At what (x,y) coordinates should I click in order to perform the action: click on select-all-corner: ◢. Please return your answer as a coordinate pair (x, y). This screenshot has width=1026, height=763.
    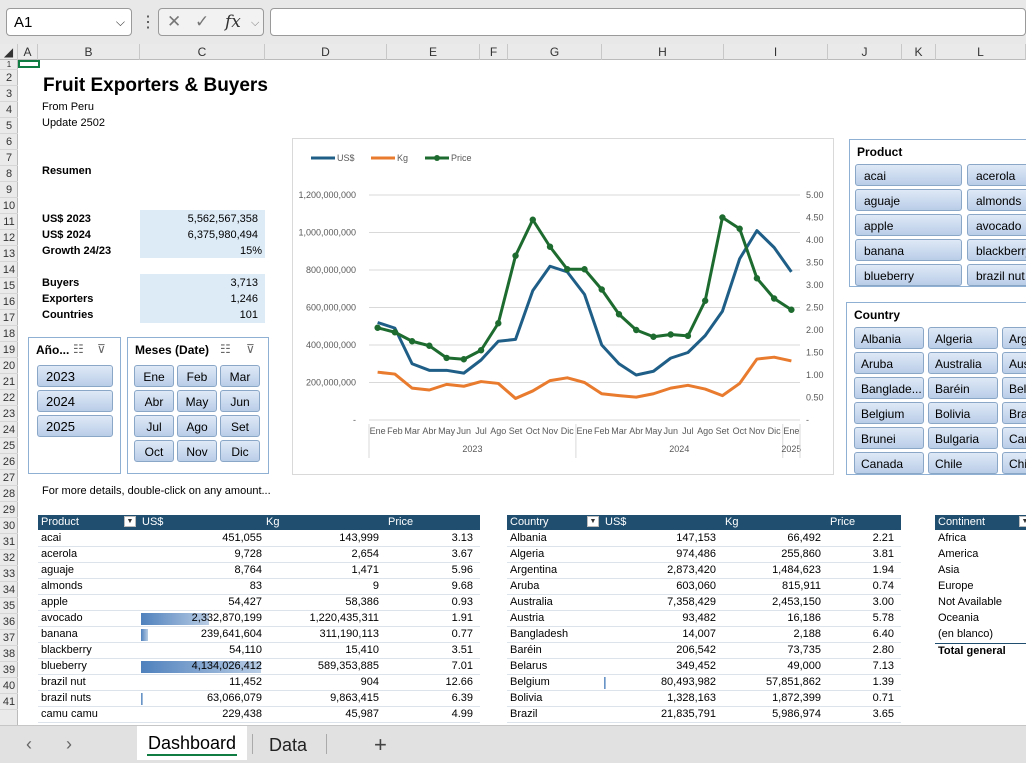
    Looking at the image, I should click on (9, 52).